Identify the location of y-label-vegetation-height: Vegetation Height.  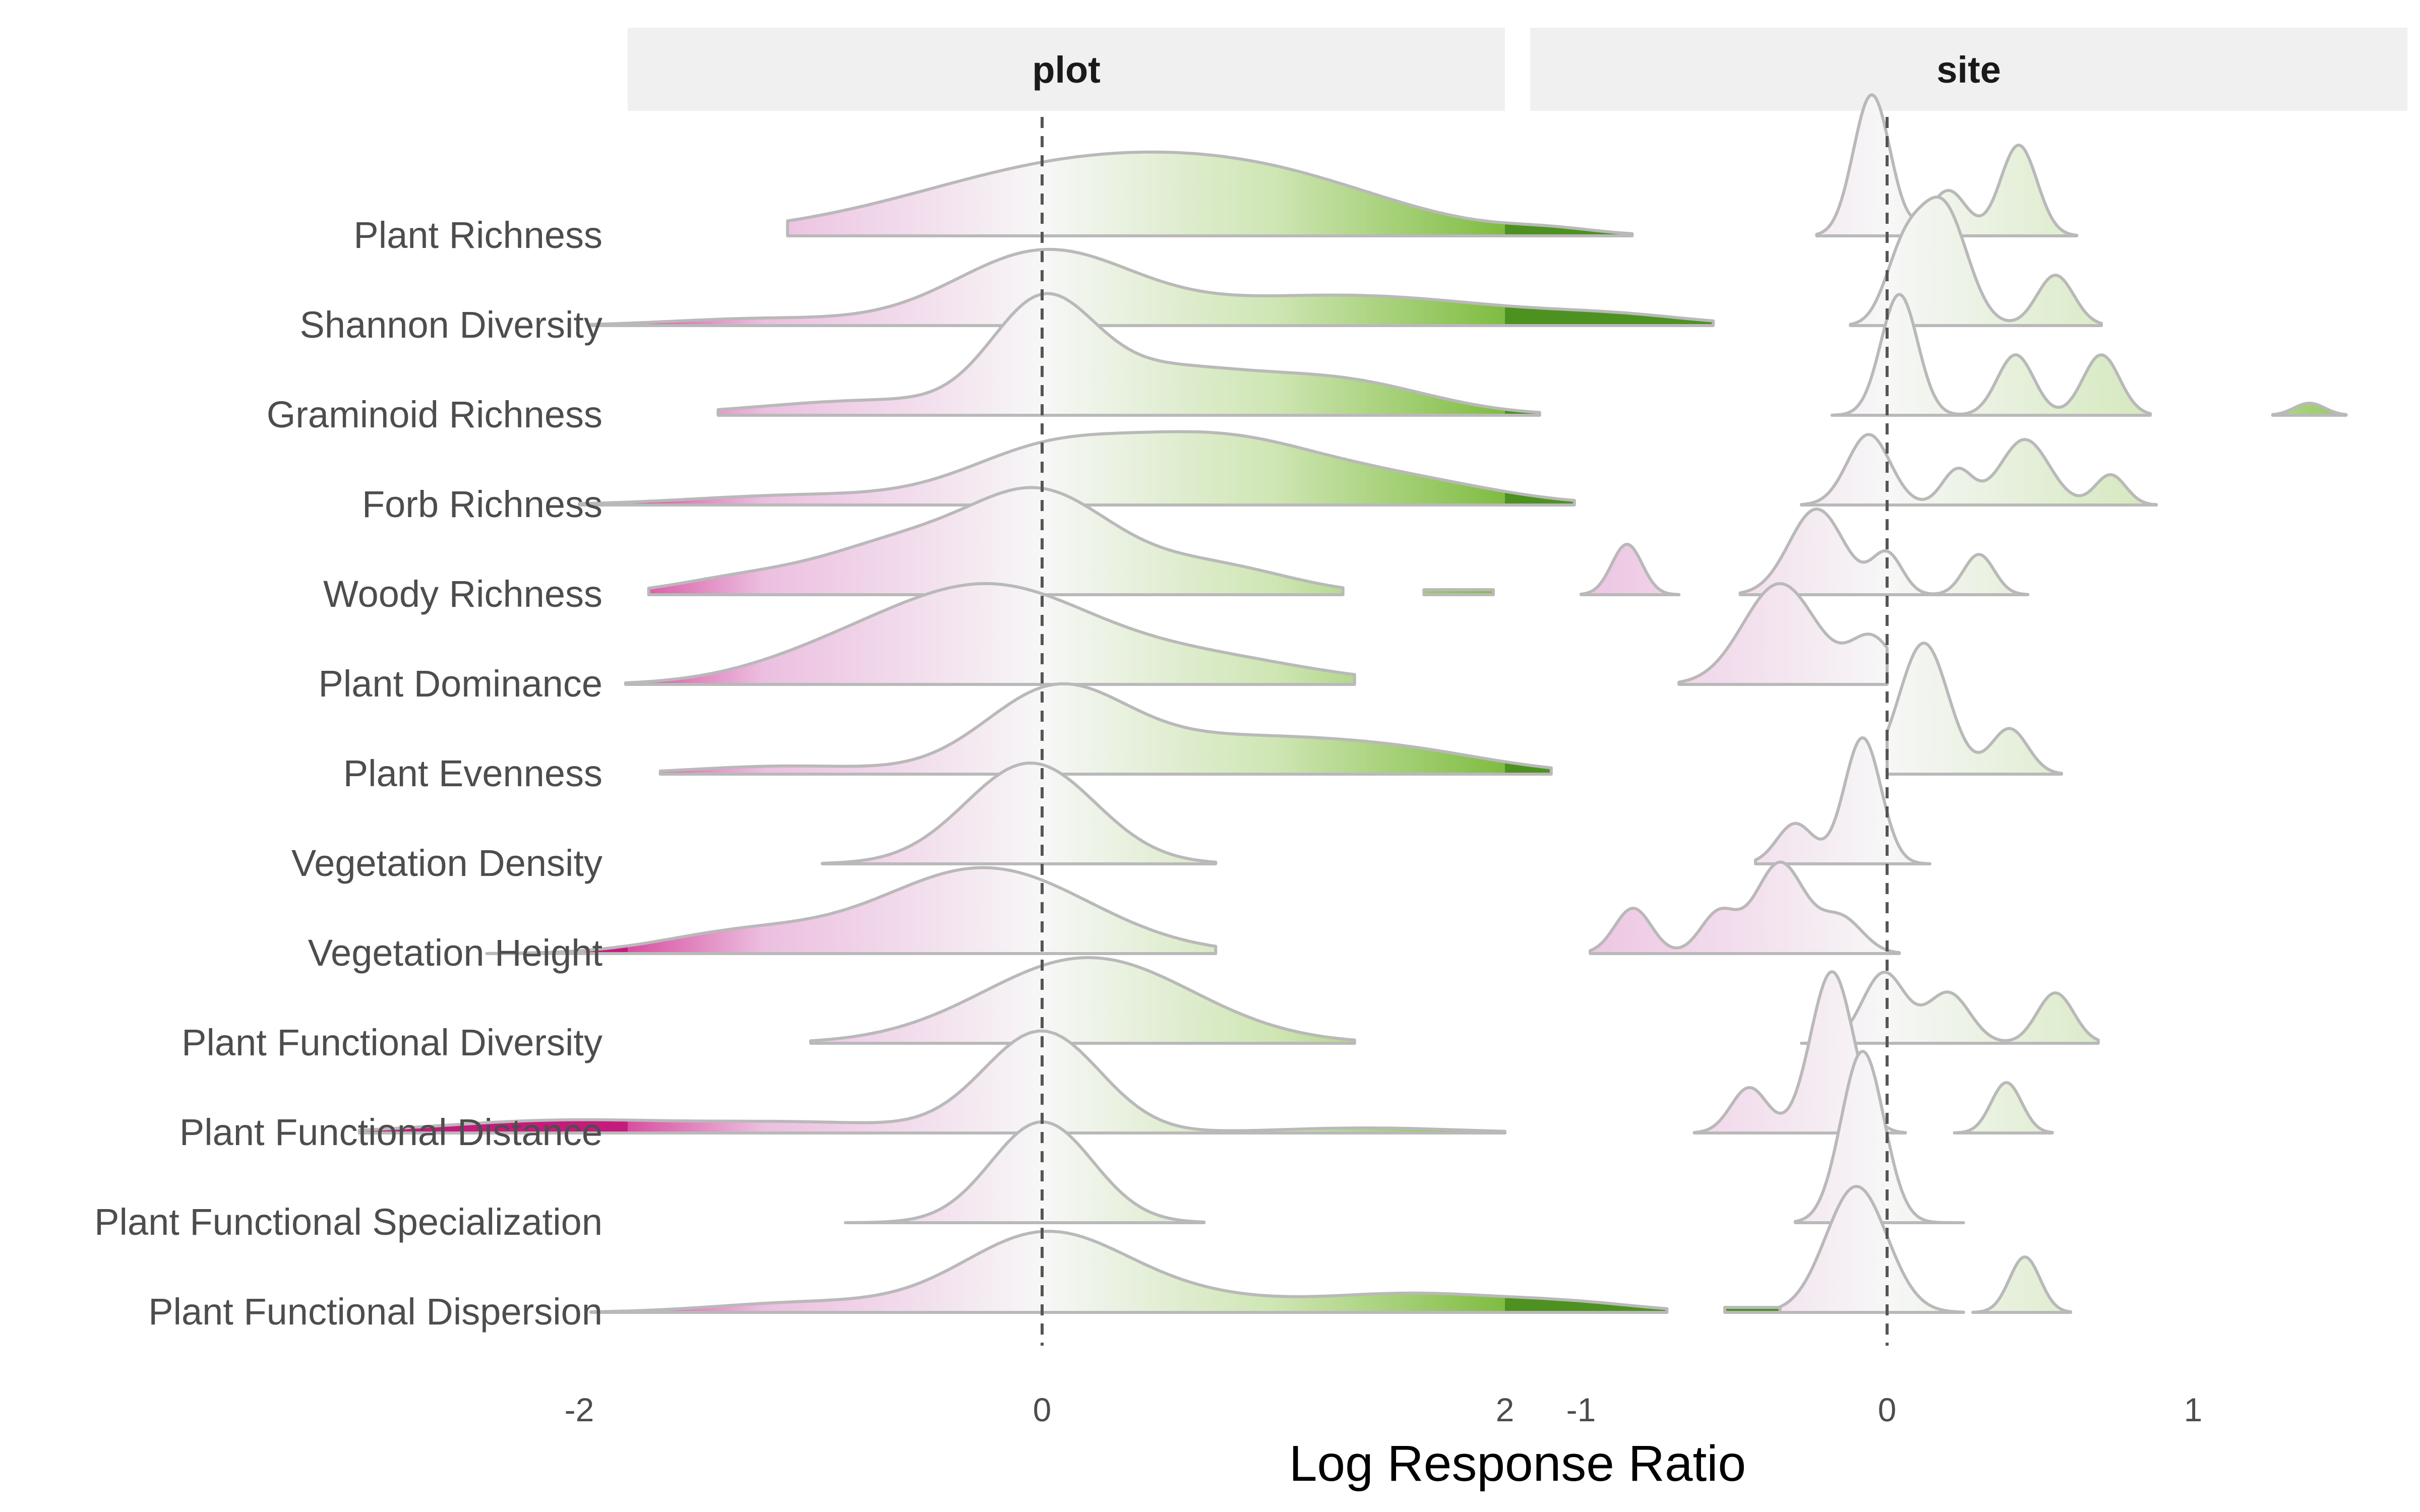
(455, 953).